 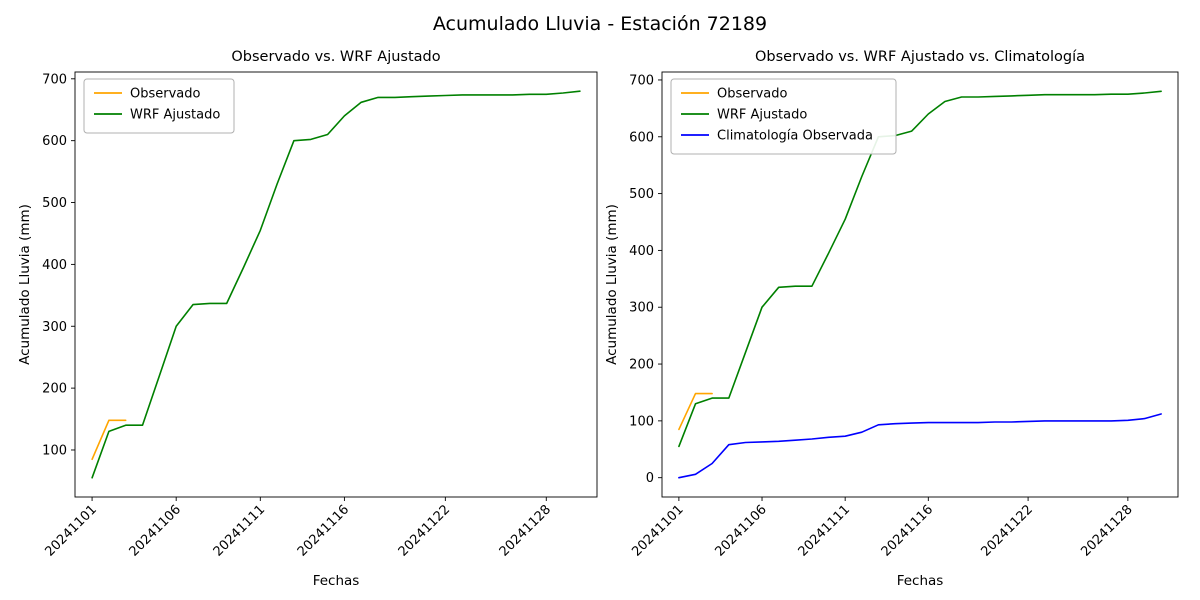 I want to click on y-tick-label: 0, so click(x=650, y=478).